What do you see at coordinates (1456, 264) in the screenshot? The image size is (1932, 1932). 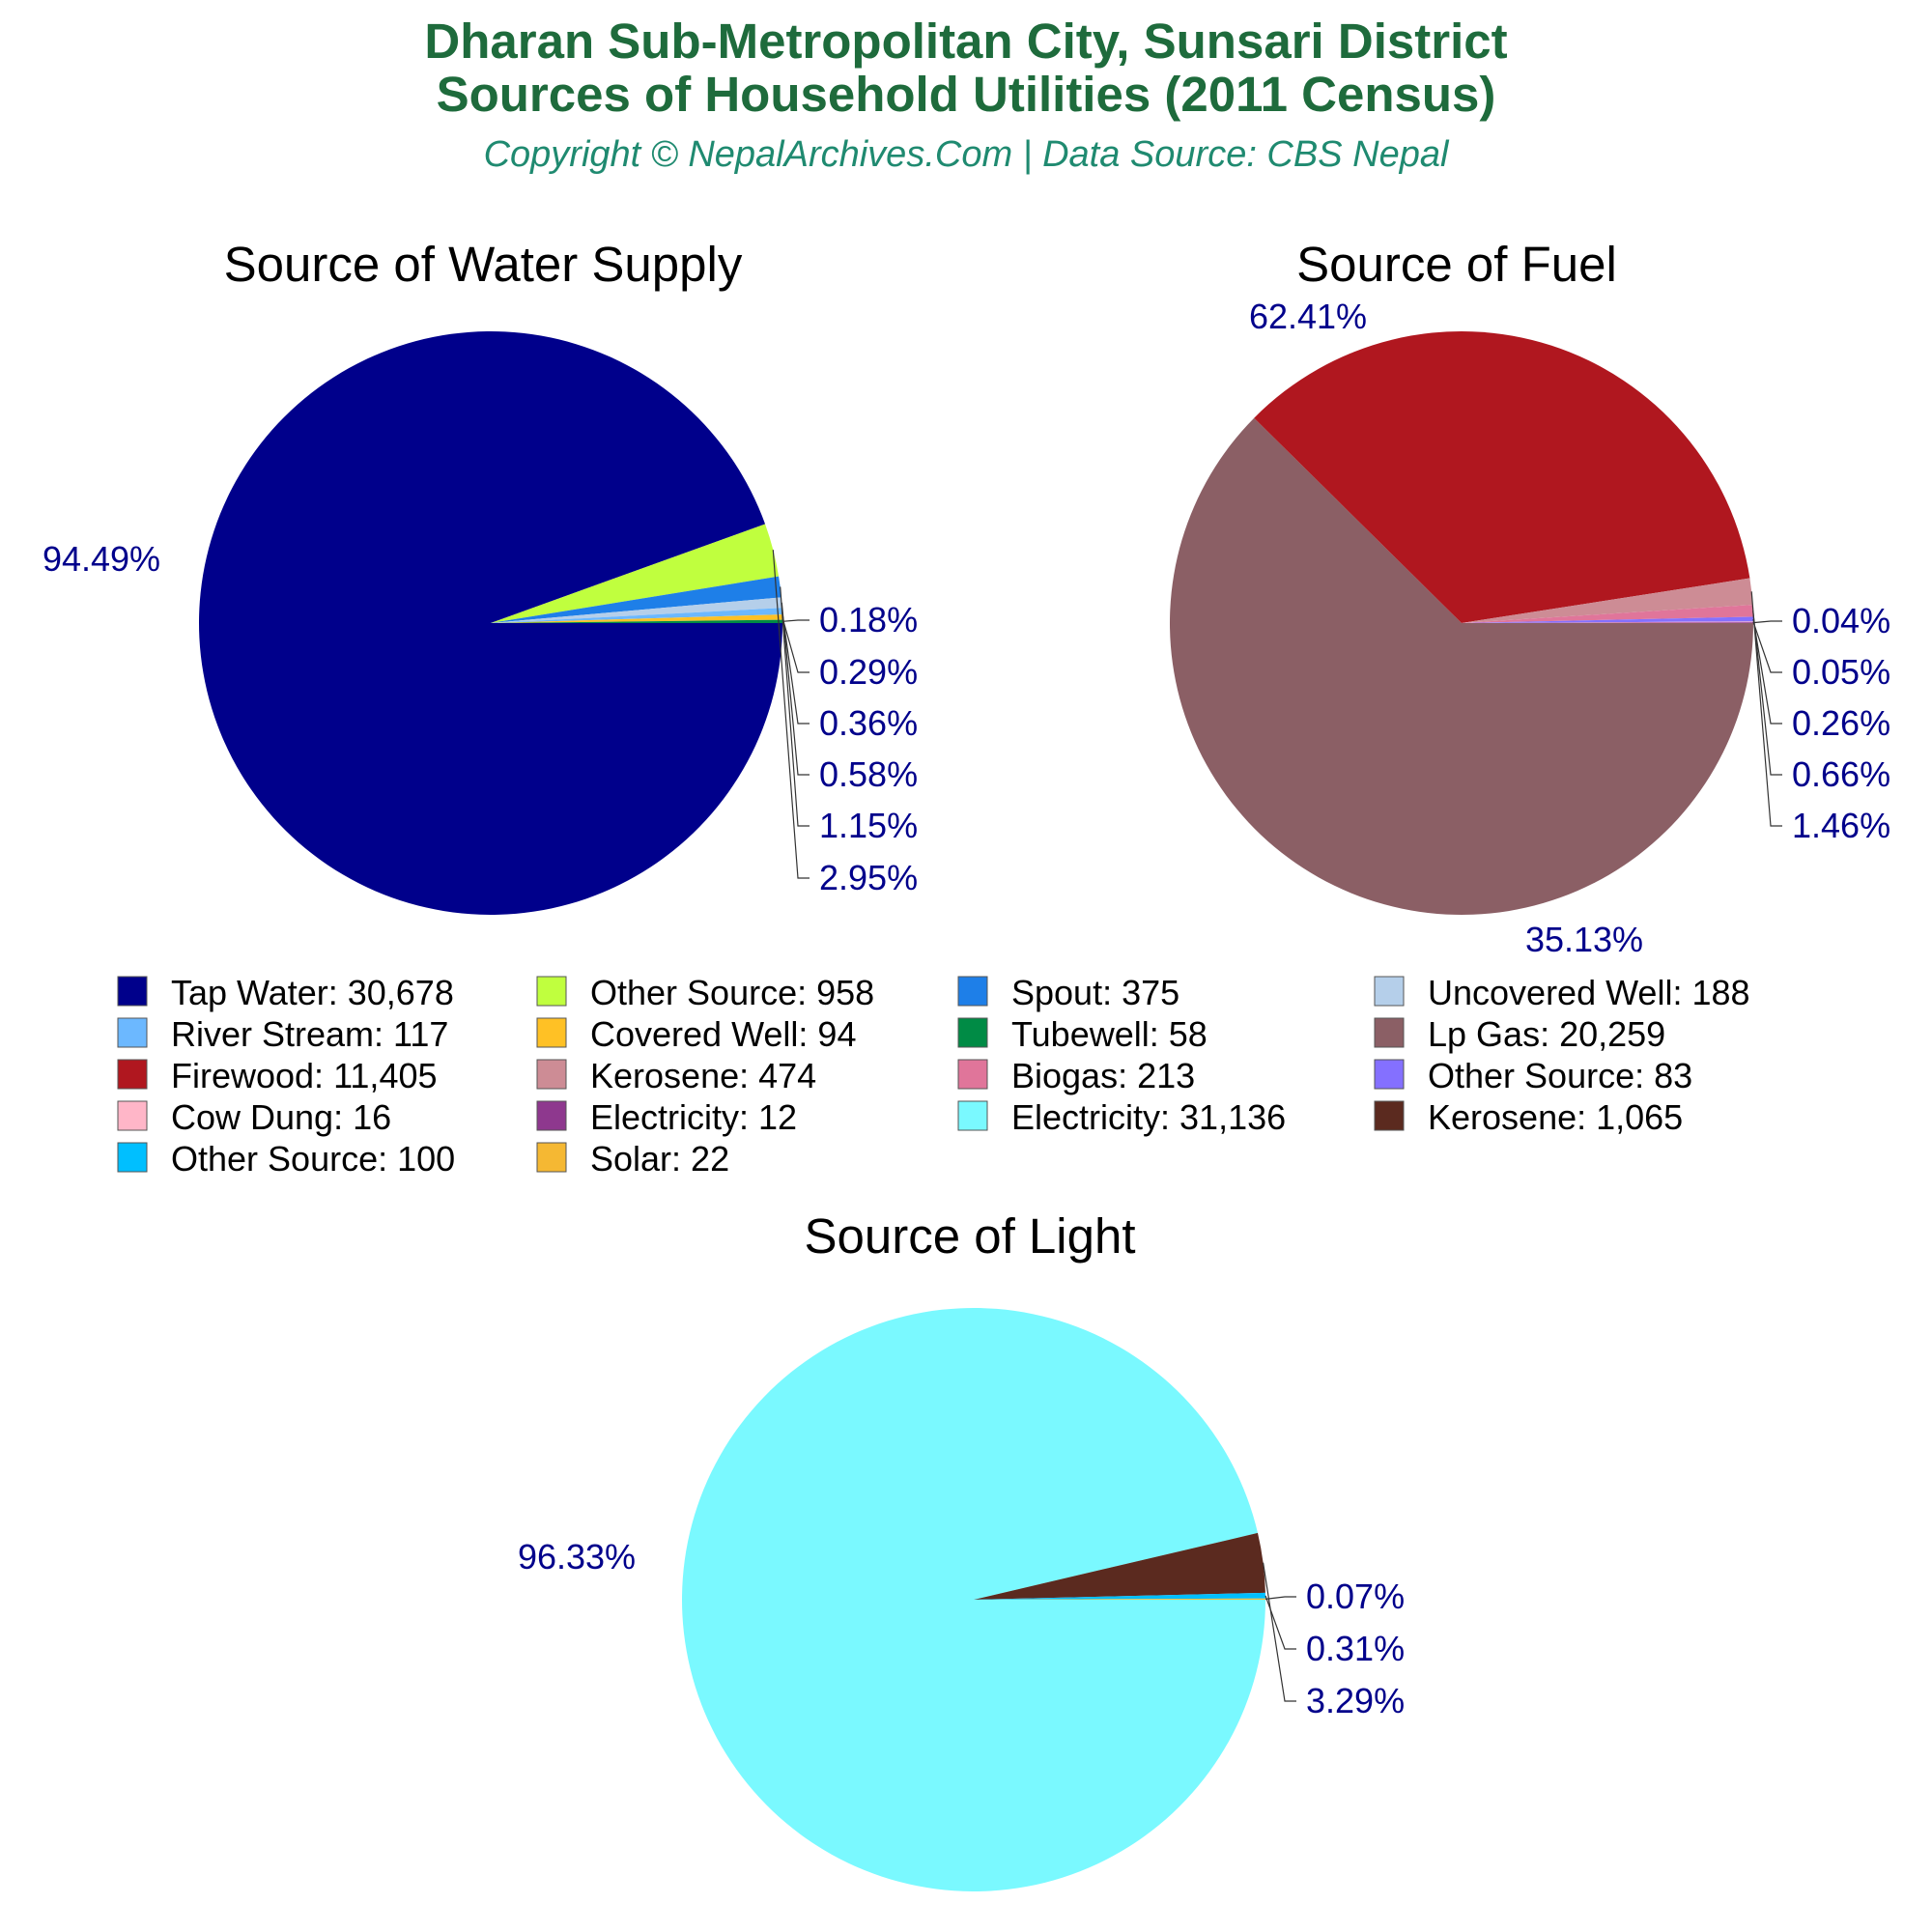 I see `fuel-chart-title: Source of Fuel` at bounding box center [1456, 264].